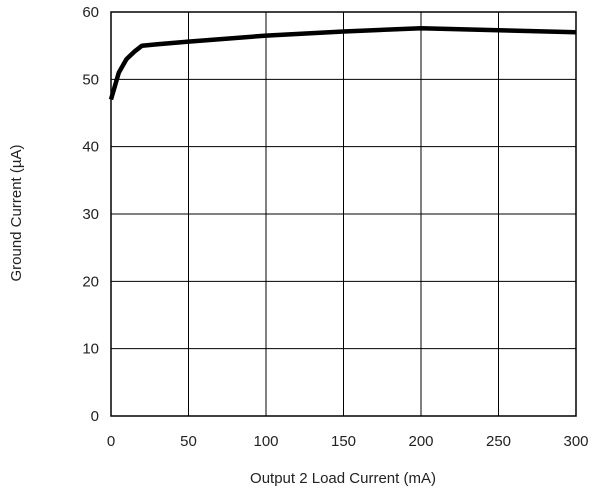 The width and height of the screenshot is (592, 491). Describe the element at coordinates (420, 441) in the screenshot. I see `x-tick-label: 200` at that location.